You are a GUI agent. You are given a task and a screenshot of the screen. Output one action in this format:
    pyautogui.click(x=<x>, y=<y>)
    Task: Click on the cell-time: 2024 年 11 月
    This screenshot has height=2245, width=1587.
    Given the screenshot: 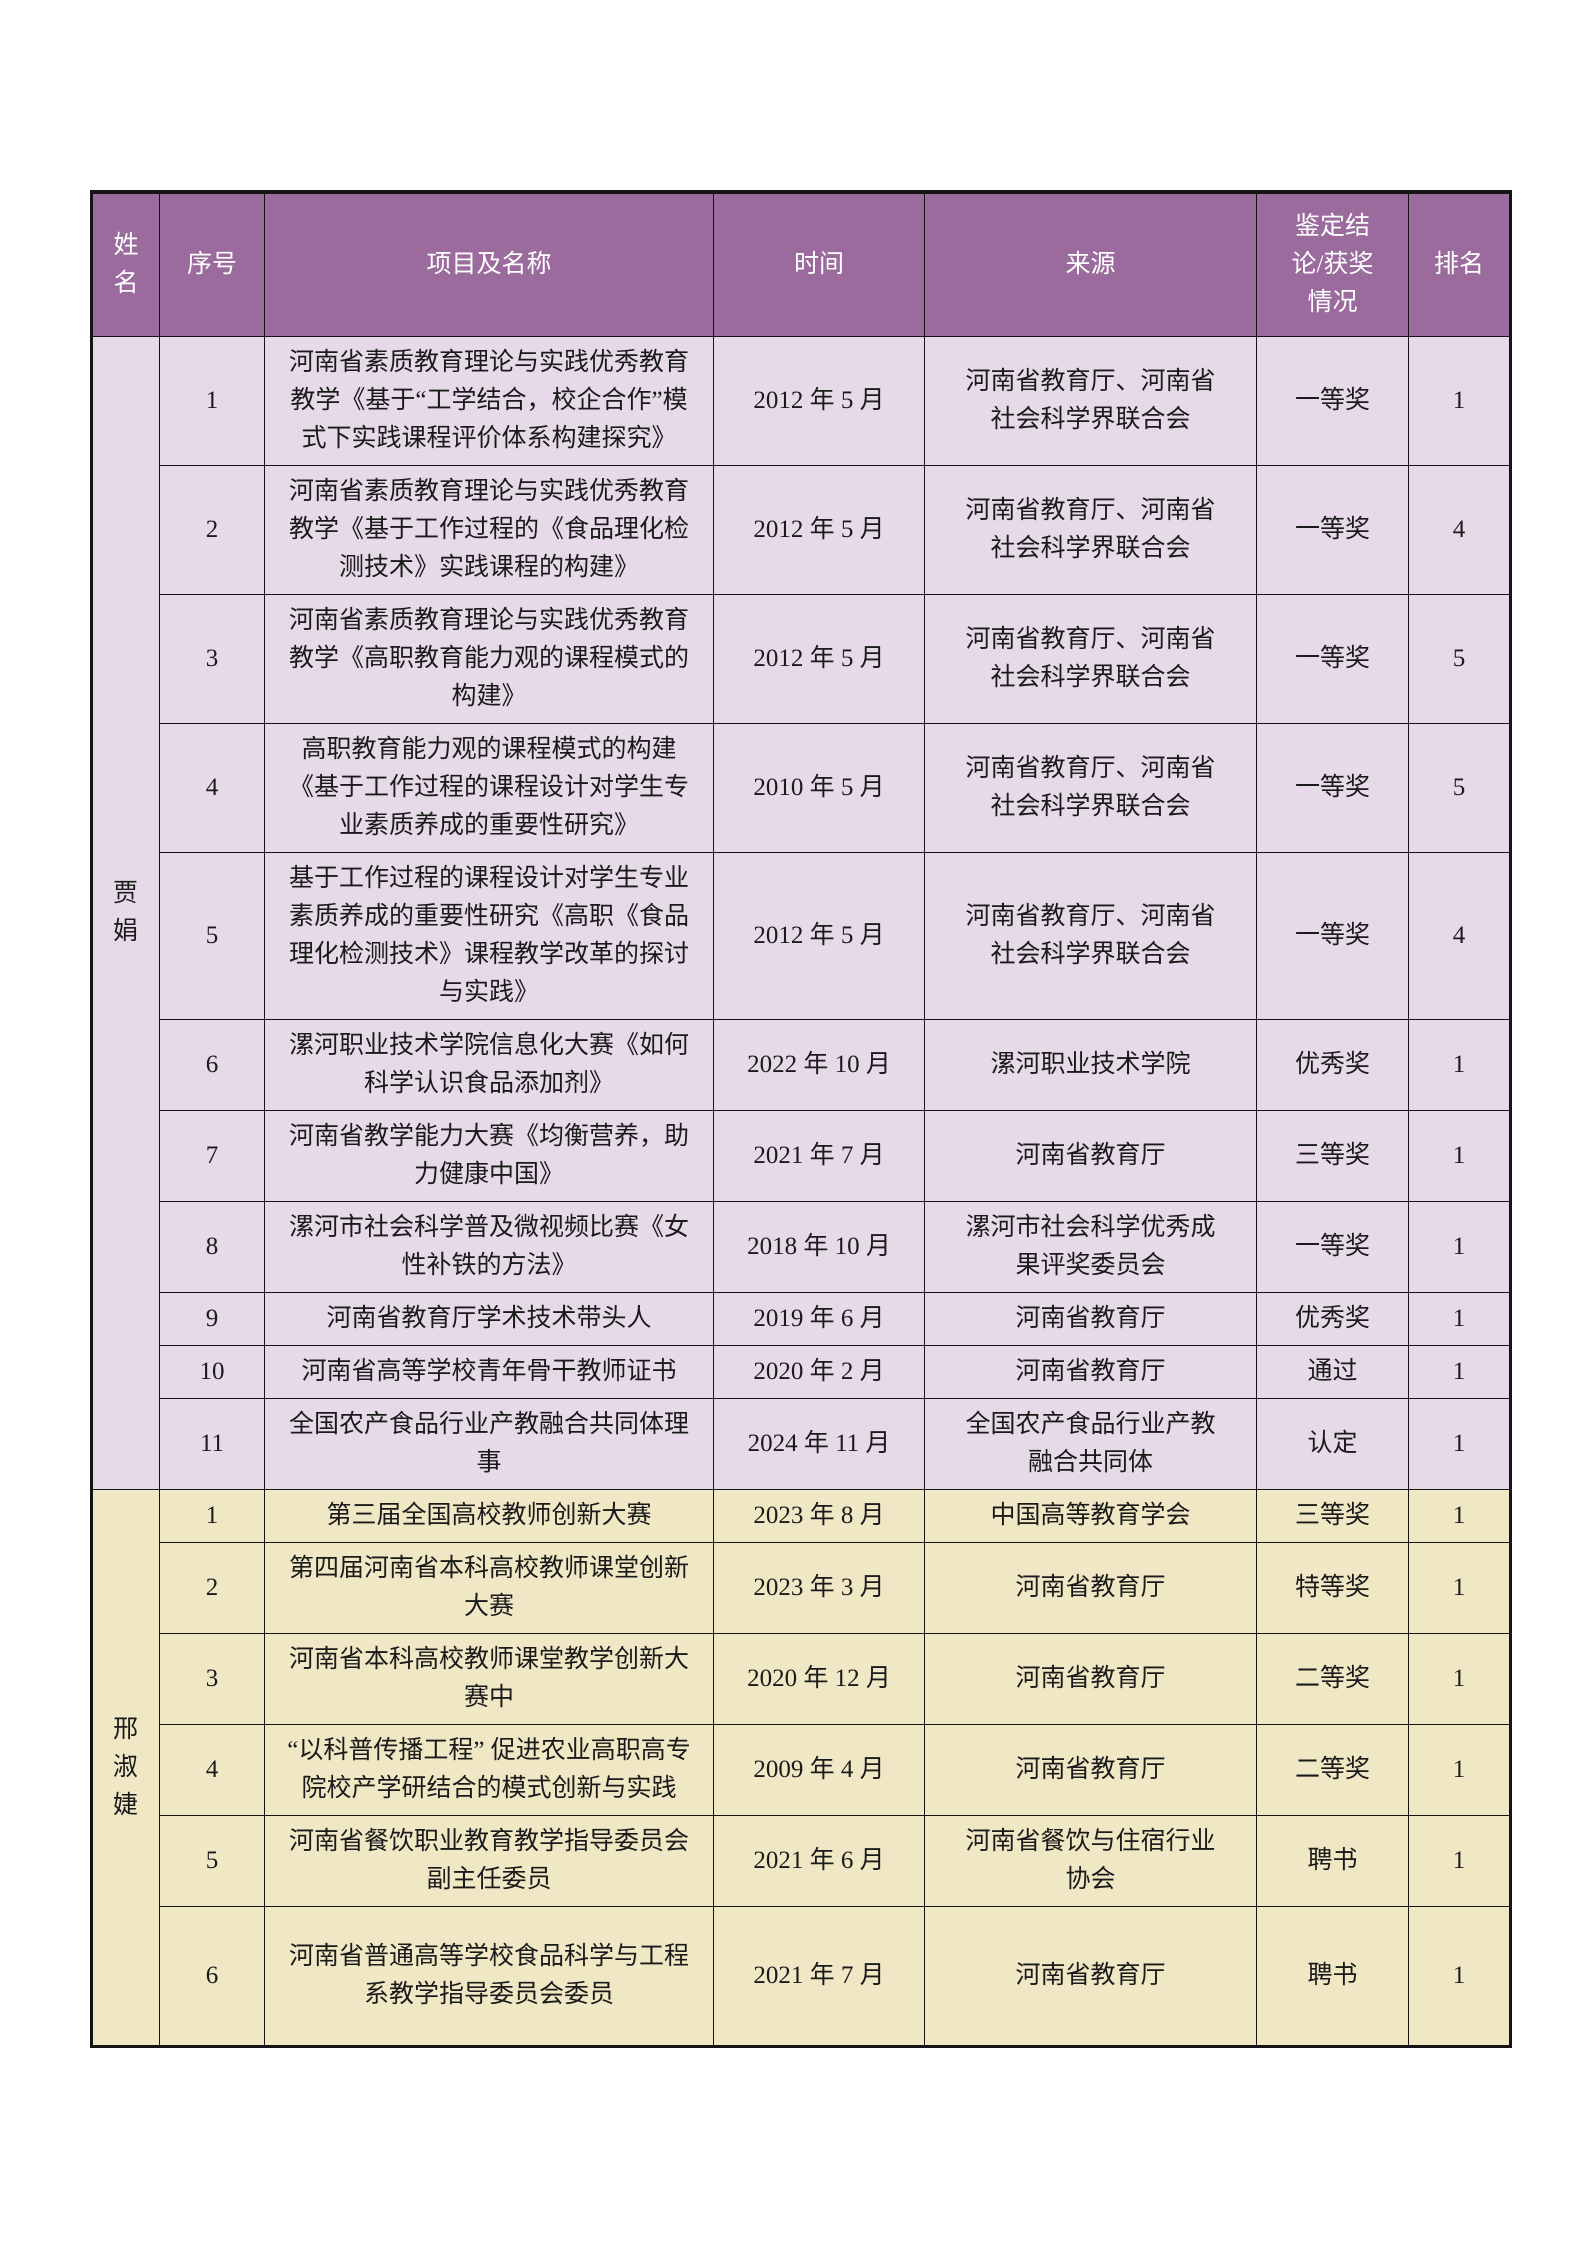 What is the action you would take?
    pyautogui.click(x=819, y=1444)
    